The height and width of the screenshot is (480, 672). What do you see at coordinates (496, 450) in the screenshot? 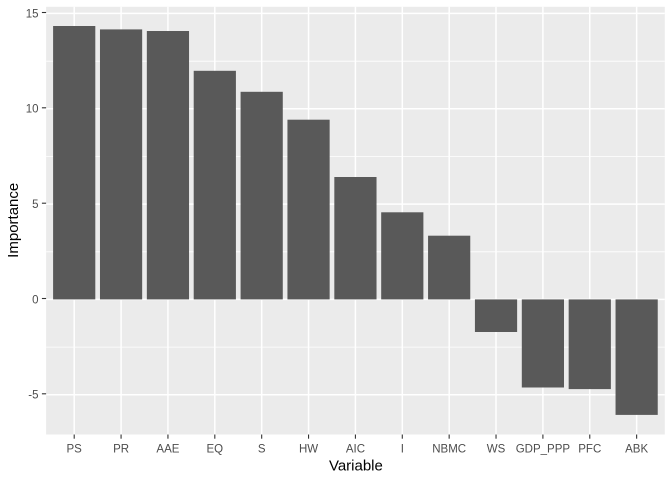
I see `svg-text: WS` at bounding box center [496, 450].